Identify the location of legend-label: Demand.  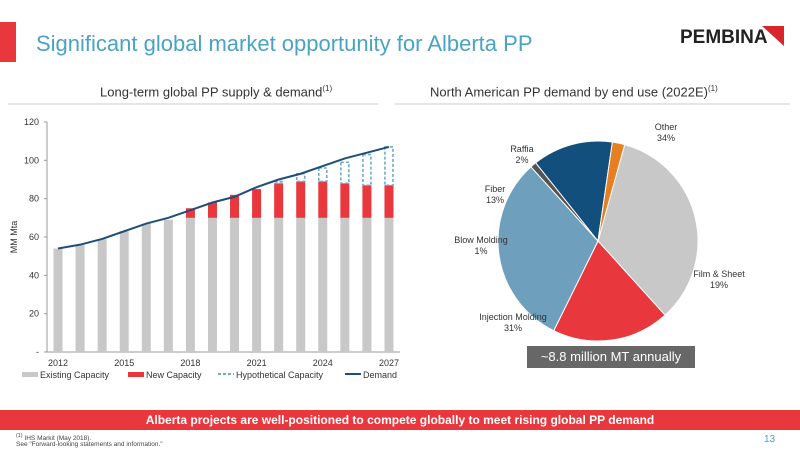
(380, 375).